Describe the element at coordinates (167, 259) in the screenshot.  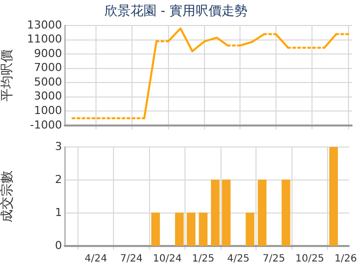
I see `x-tick-label: 10/24` at that location.